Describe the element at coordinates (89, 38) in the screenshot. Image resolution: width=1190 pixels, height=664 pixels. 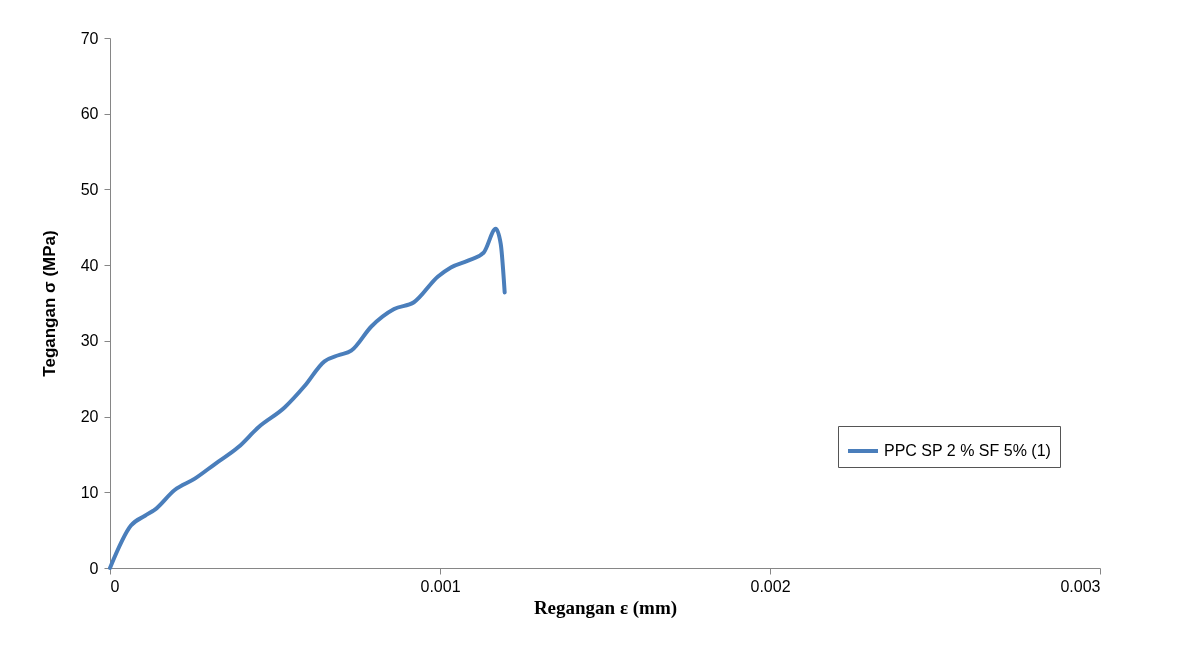
I see `y-tick-label: 70` at that location.